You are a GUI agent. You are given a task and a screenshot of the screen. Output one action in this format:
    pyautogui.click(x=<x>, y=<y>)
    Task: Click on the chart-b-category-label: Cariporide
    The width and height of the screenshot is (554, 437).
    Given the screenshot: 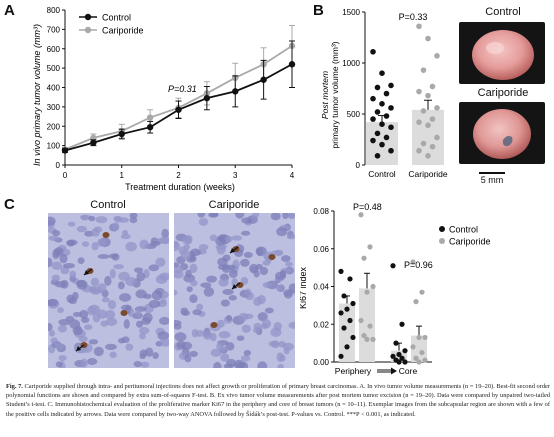 What is the action you would take?
    pyautogui.click(x=427, y=174)
    